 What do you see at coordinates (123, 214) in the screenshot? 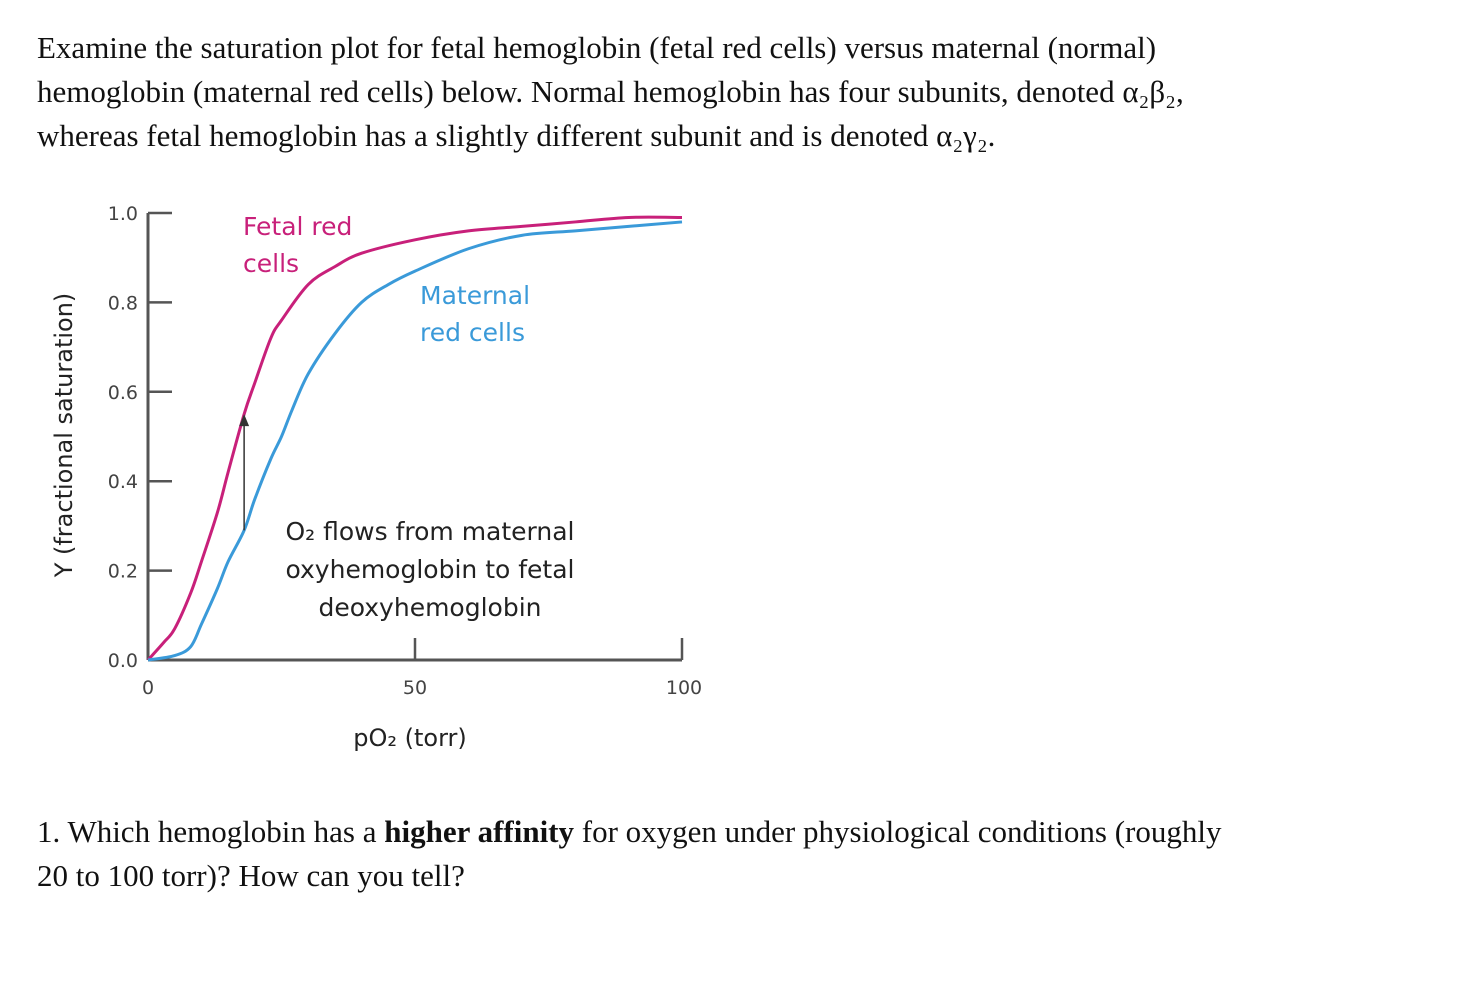
I see `y-tick-label: 1.0` at bounding box center [123, 214].